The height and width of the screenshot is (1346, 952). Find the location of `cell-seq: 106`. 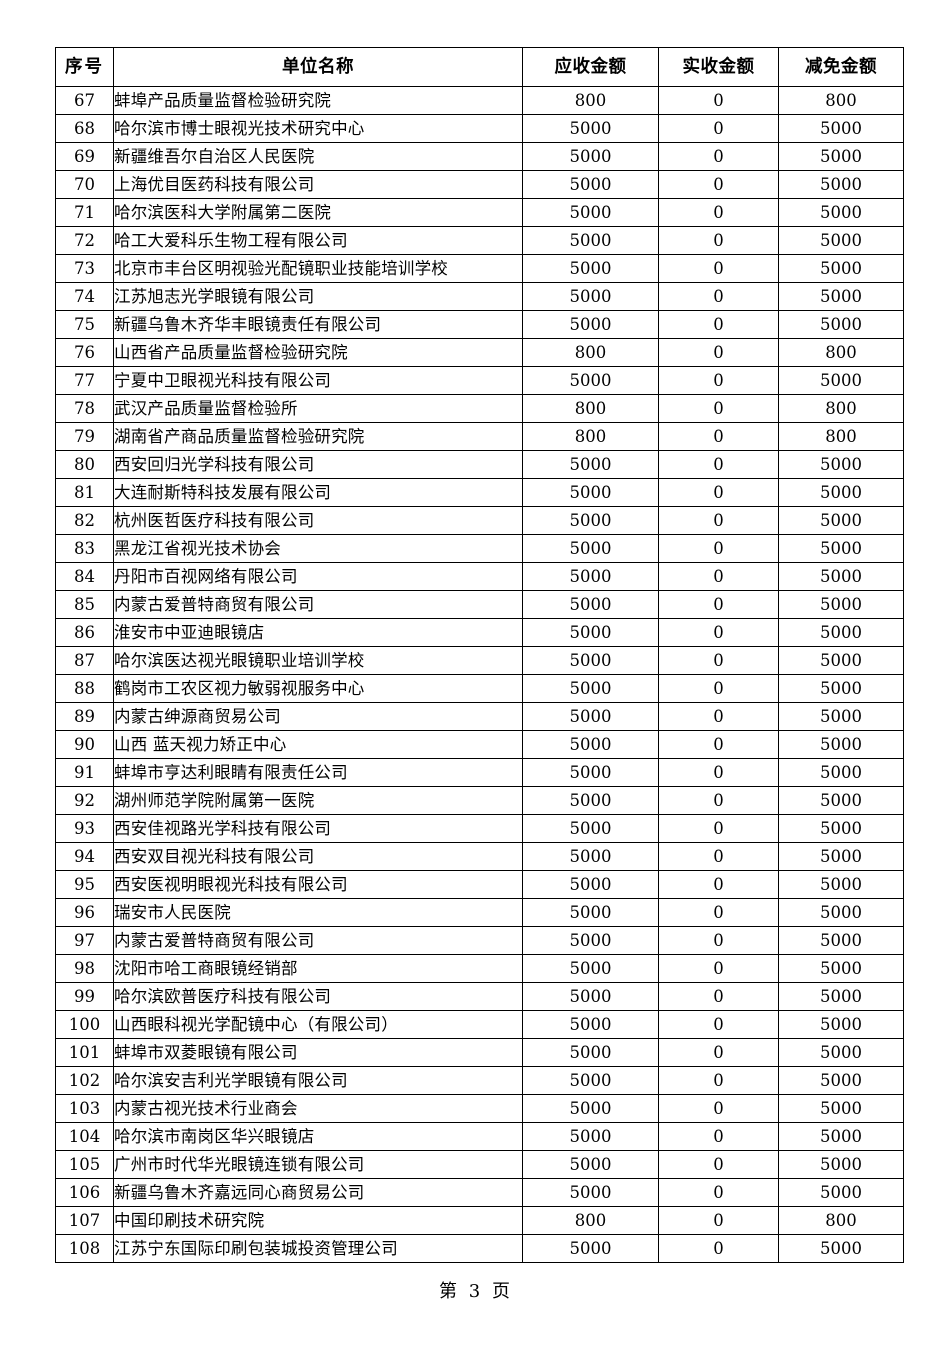

cell-seq: 106 is located at coordinates (84, 1192).